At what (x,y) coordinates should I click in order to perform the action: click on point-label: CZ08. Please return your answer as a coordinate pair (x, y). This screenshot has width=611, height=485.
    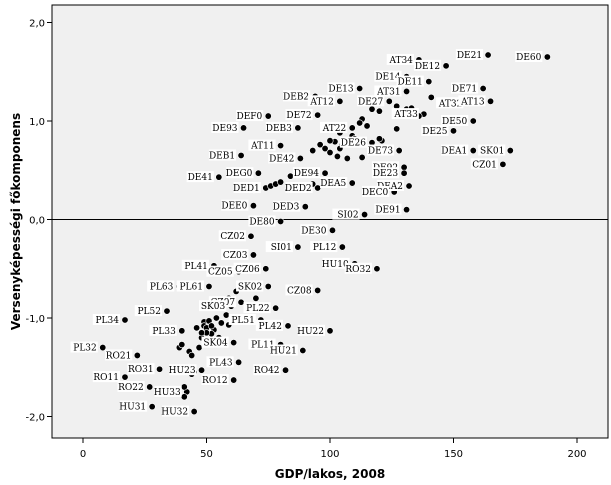
    Looking at the image, I should click on (299, 291).